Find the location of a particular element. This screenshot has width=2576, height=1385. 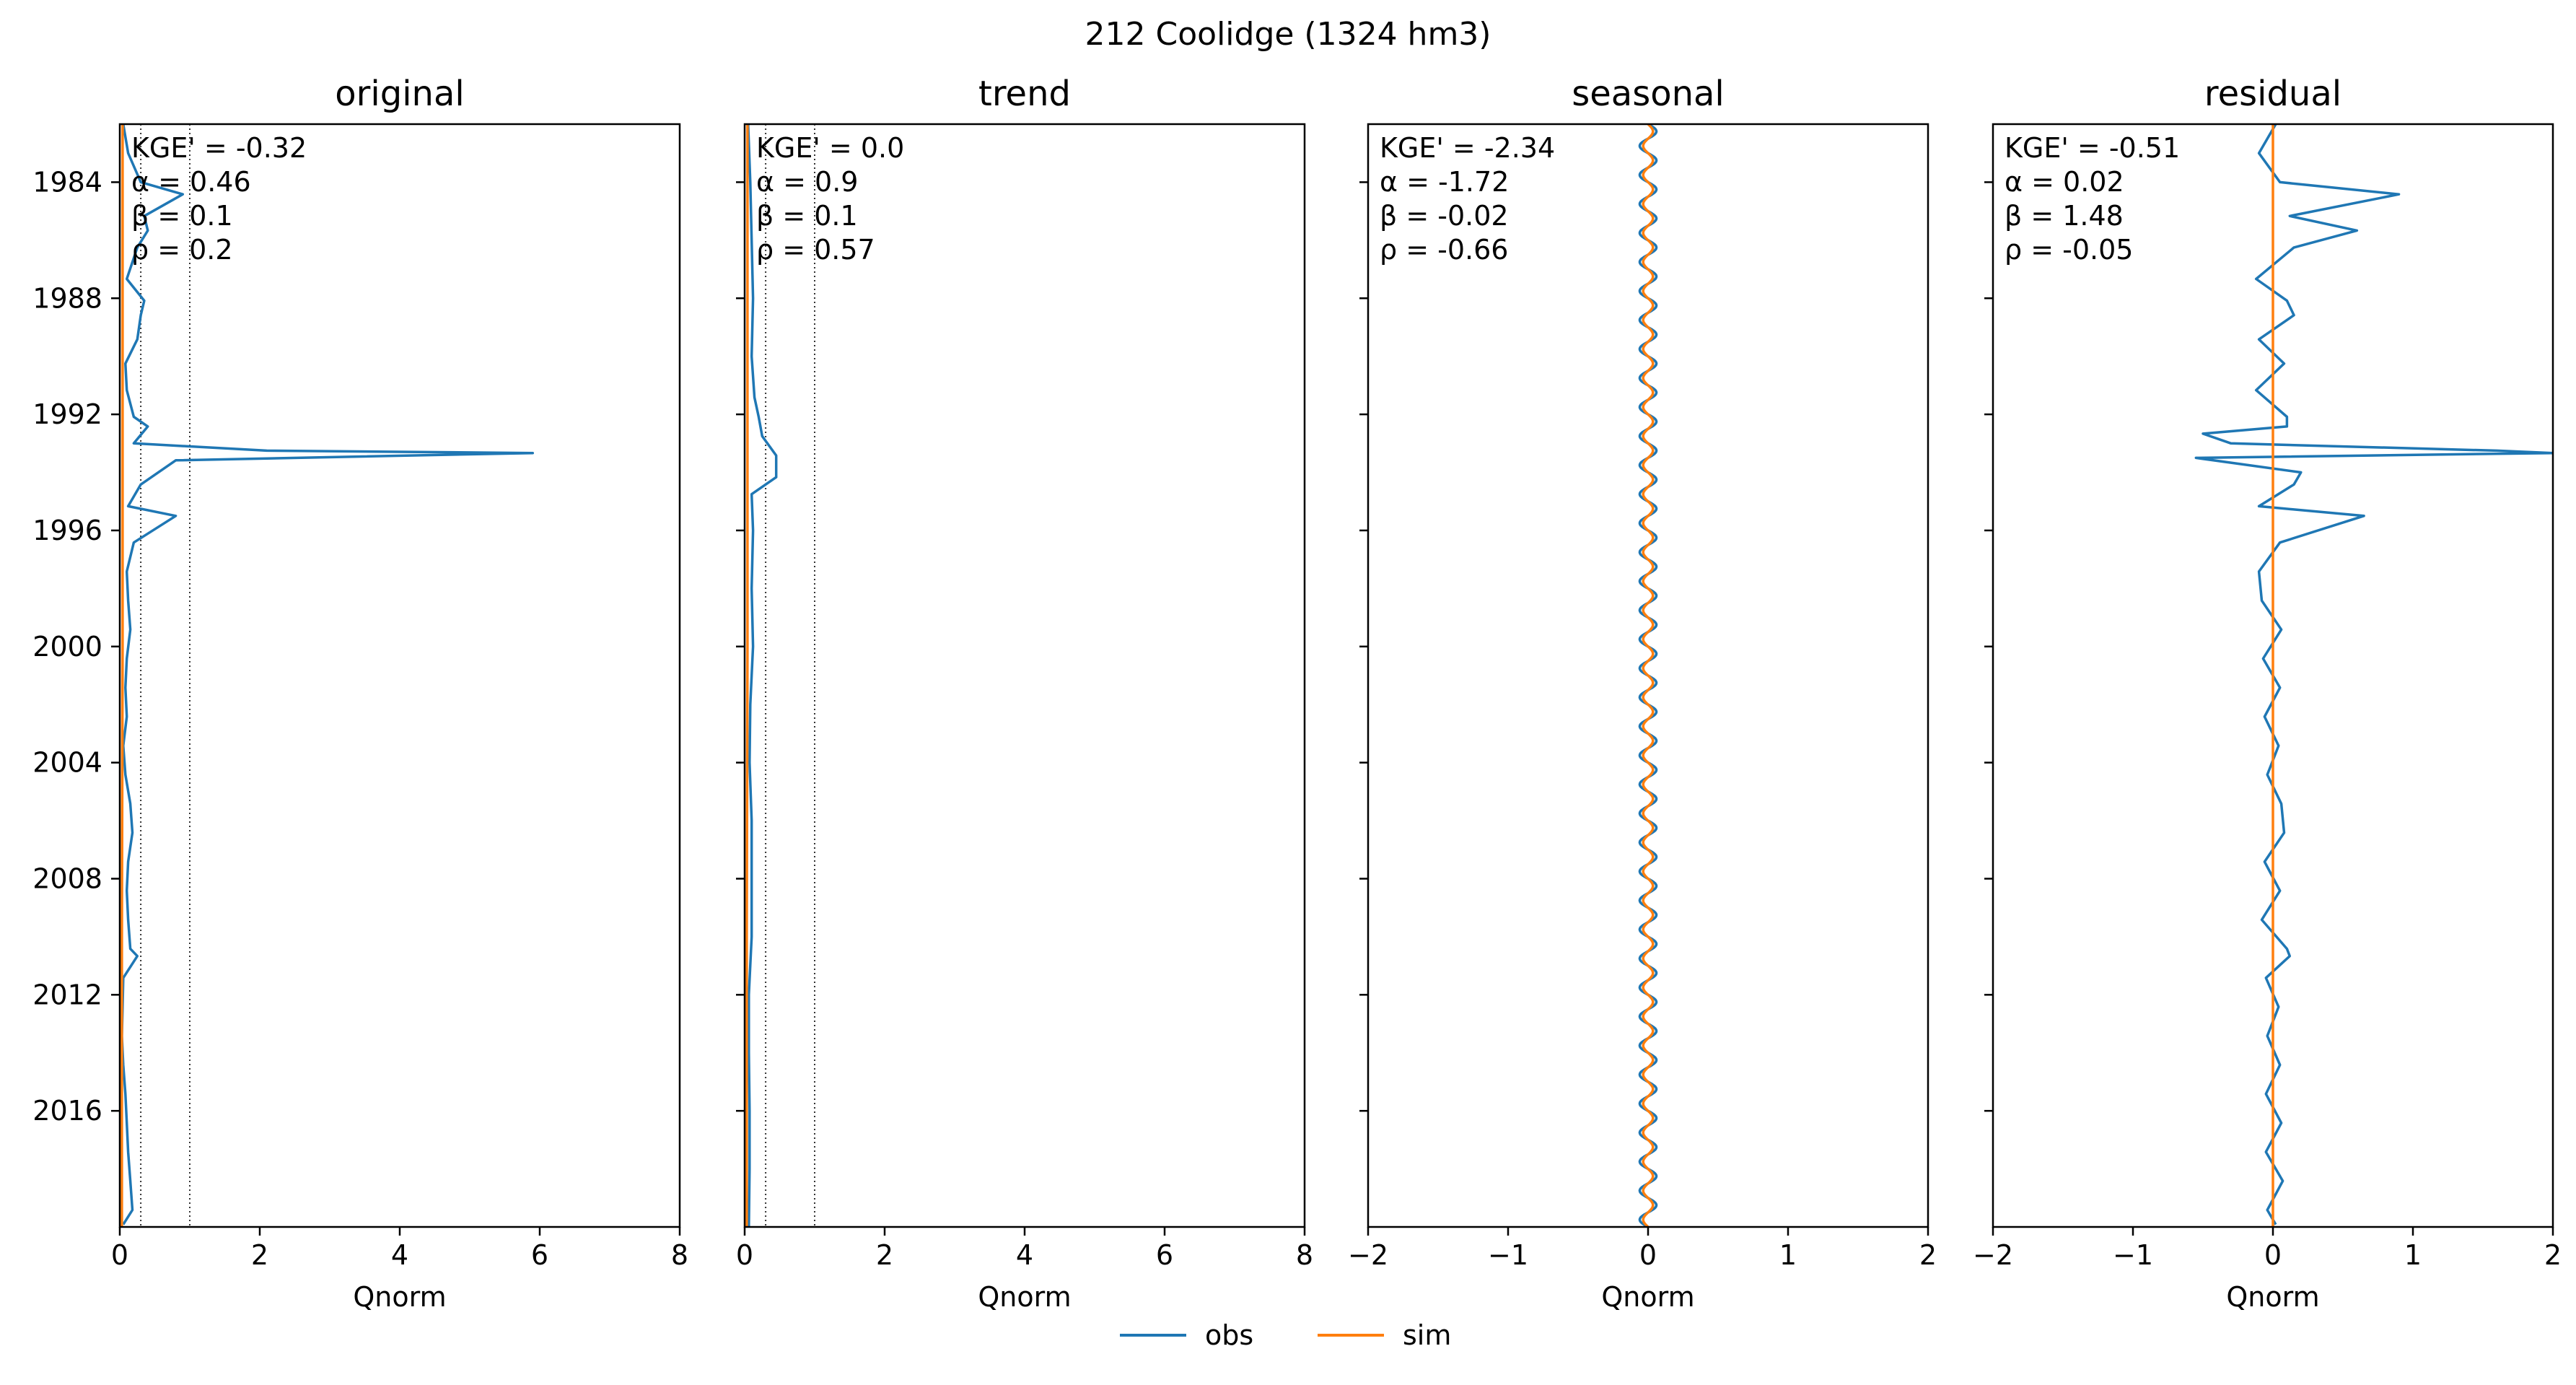

stat-alpha: α = 0.46 is located at coordinates (191, 182).